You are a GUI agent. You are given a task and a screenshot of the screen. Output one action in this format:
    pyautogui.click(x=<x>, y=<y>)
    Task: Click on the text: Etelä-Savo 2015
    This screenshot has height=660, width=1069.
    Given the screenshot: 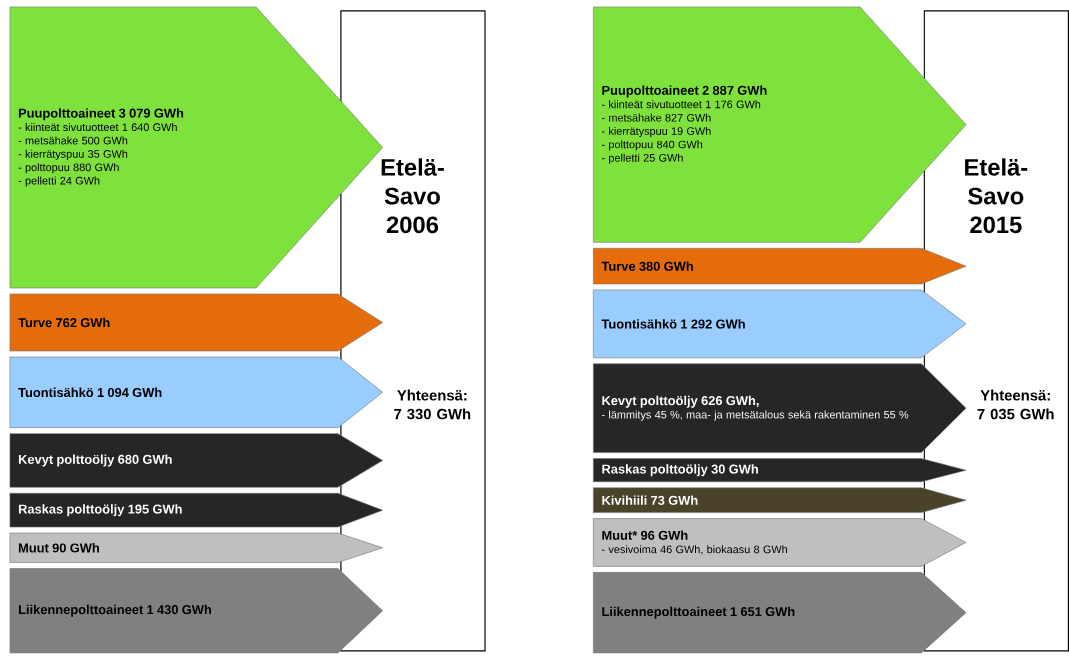 What is the action you would take?
    pyautogui.click(x=996, y=196)
    